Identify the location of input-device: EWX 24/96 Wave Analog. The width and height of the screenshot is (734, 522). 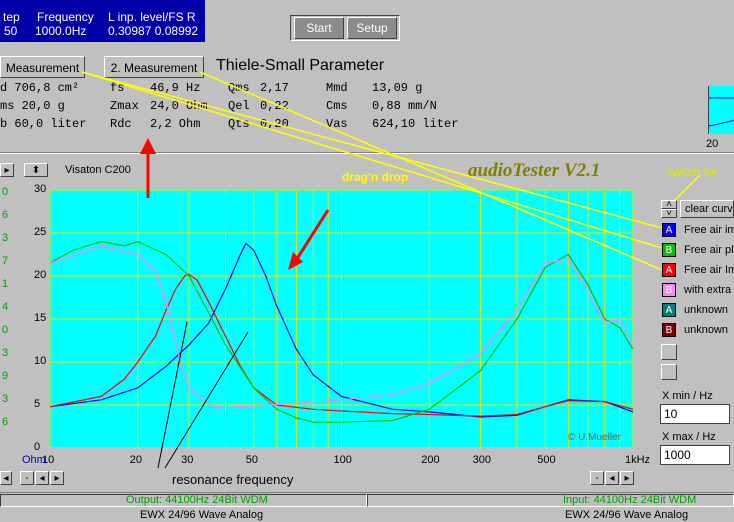
(627, 515).